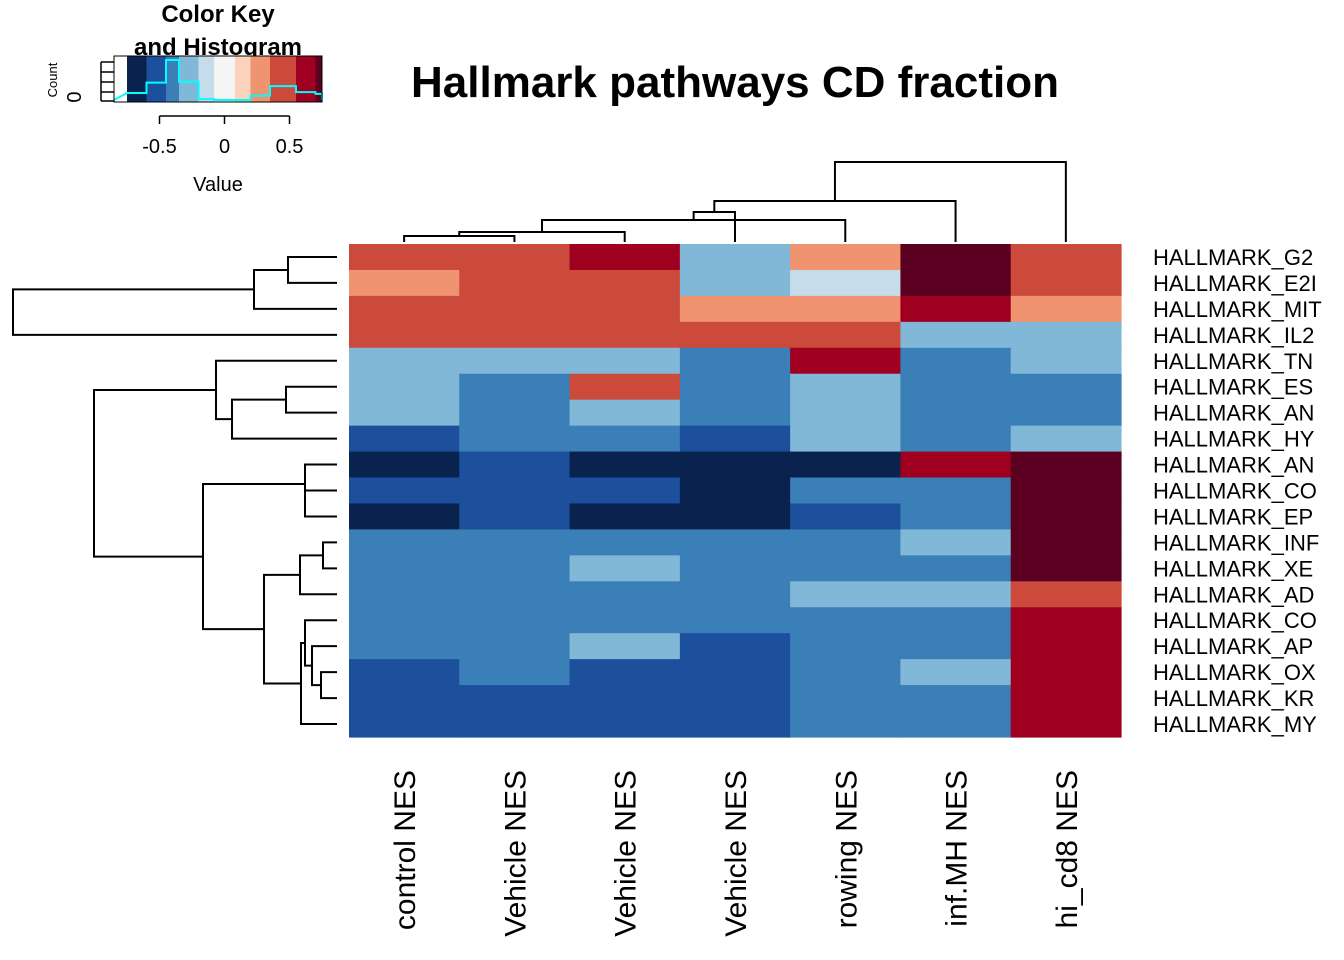 Image resolution: width=1344 pixels, height=960 pixels. What do you see at coordinates (1067, 849) in the screenshot?
I see `column-label: hi_cd8 NES` at bounding box center [1067, 849].